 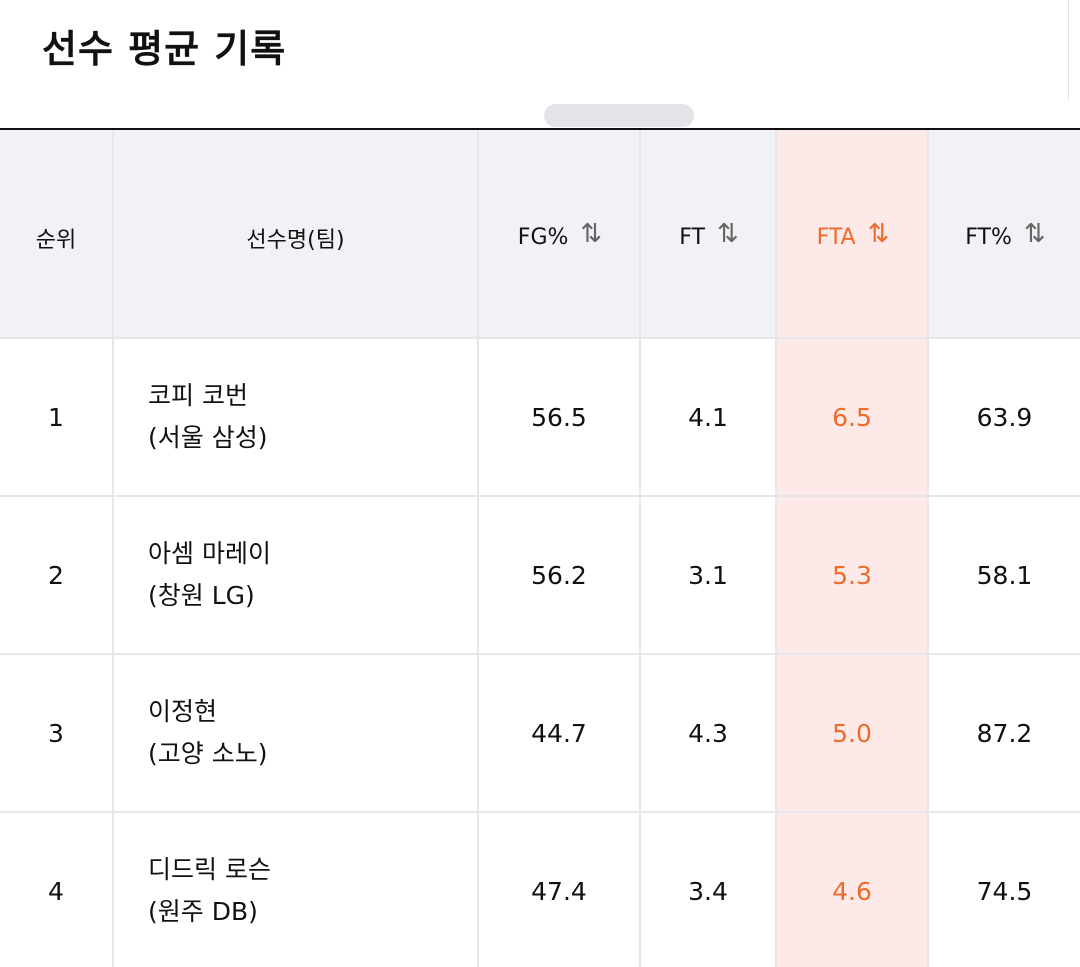 I want to click on column-header-ft-pct: FT% ⇅, so click(x=1004, y=234).